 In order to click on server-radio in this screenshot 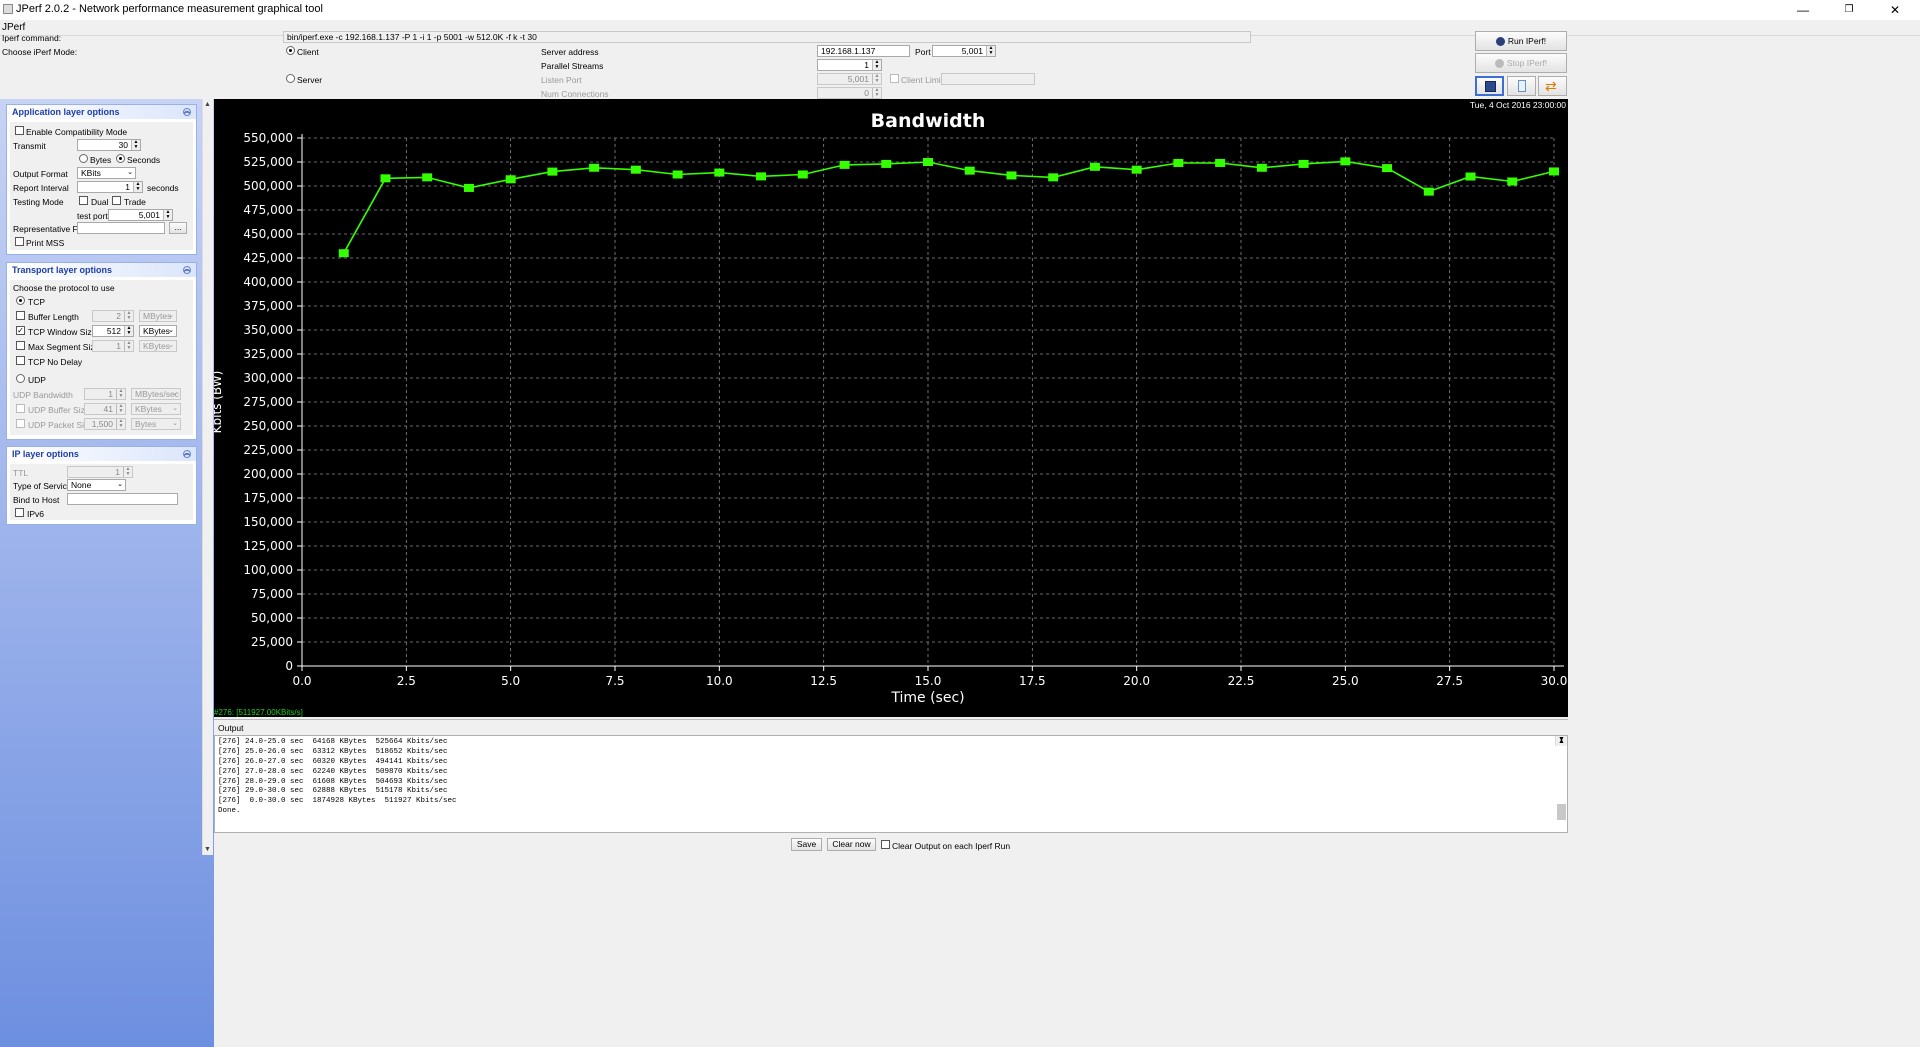, I will do `click(290, 78)`.